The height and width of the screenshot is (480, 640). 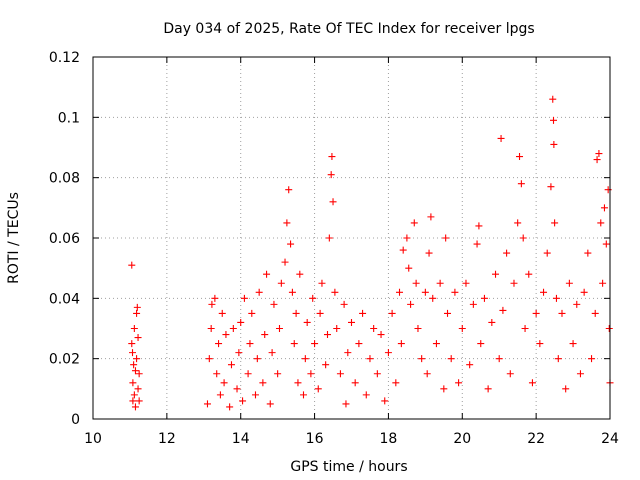 What do you see at coordinates (462, 439) in the screenshot?
I see `x-tick-label: 20` at bounding box center [462, 439].